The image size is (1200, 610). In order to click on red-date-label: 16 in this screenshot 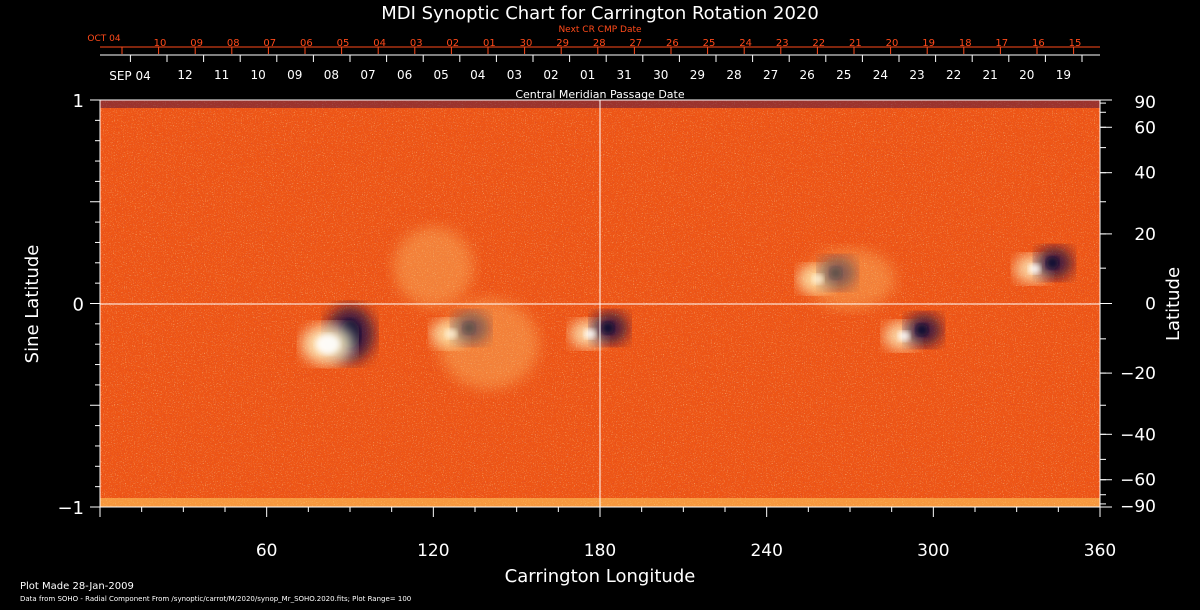, I will do `click(1038, 43)`.